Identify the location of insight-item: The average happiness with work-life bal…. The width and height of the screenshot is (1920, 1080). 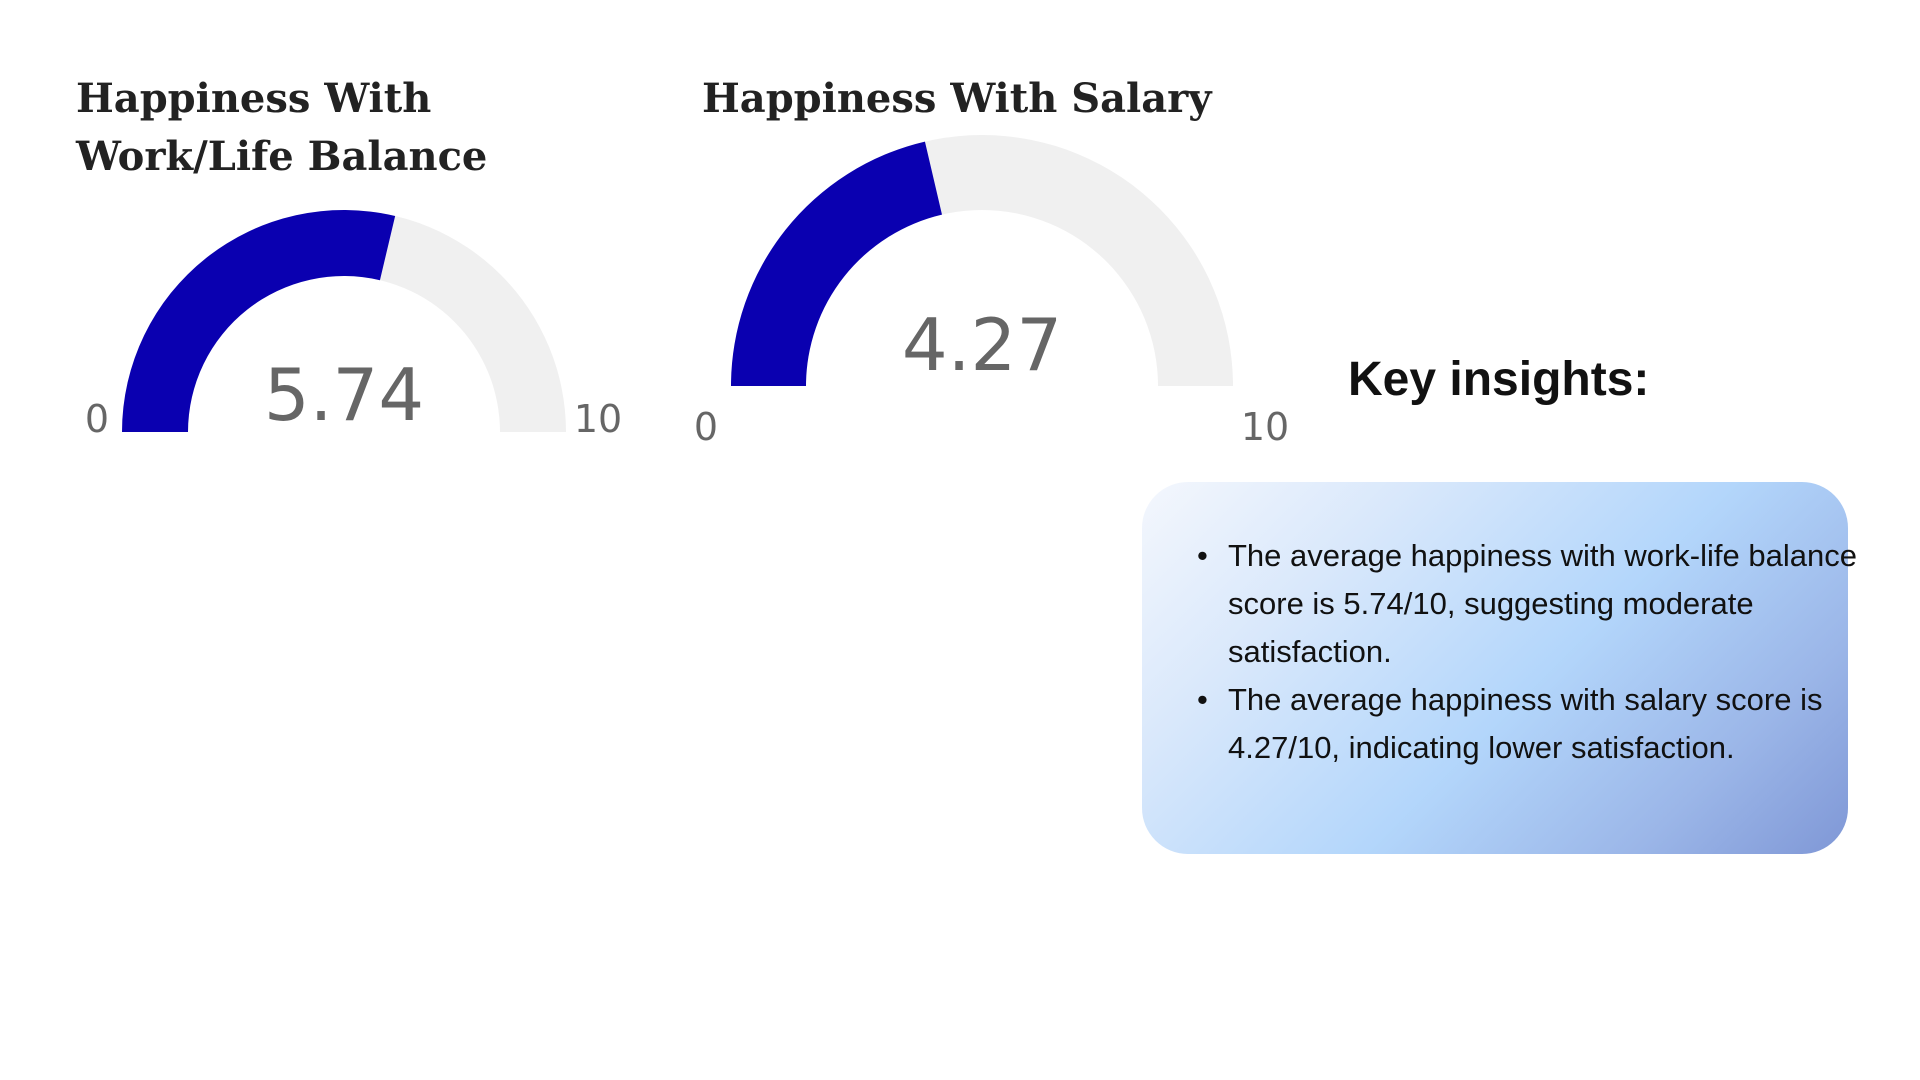
(1527, 604).